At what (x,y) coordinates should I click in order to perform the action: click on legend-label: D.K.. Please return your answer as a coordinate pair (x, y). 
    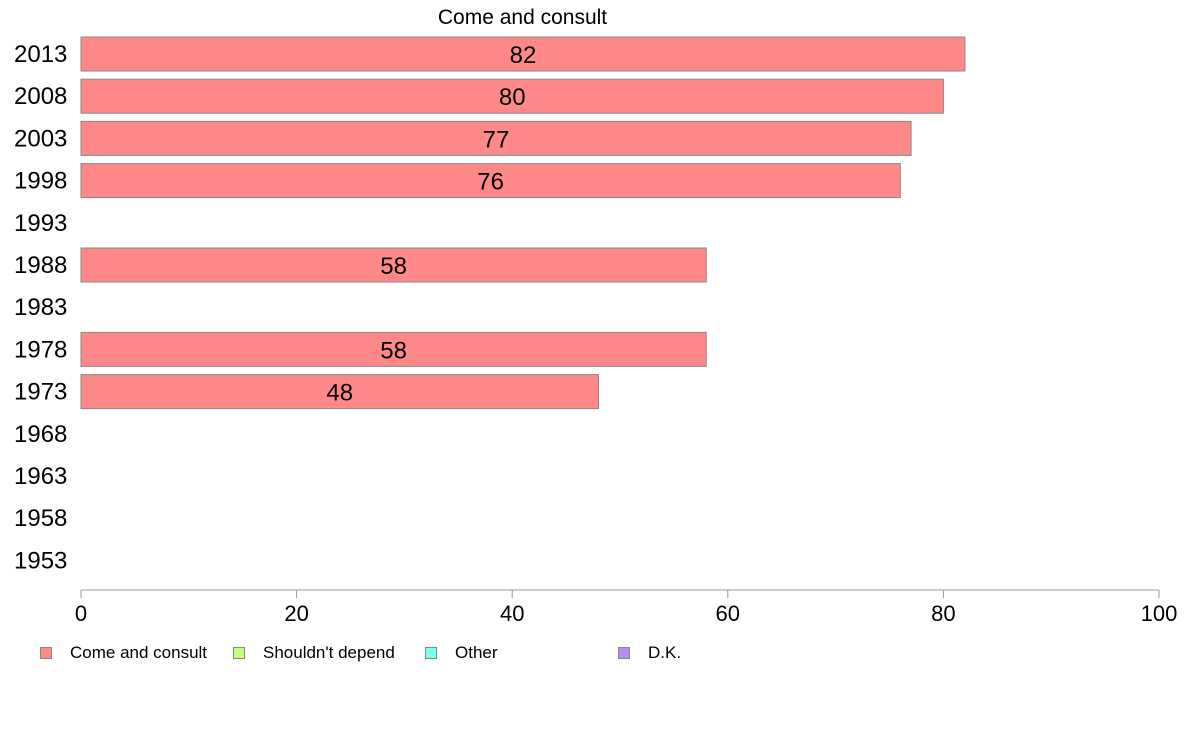
    Looking at the image, I should click on (665, 652).